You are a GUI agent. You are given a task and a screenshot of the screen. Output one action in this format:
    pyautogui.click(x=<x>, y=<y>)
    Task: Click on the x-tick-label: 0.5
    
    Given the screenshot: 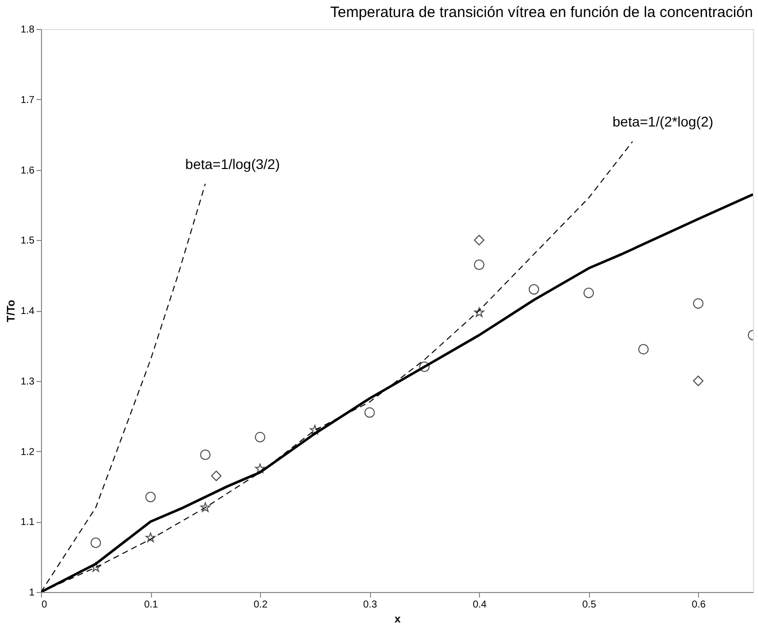 What is the action you would take?
    pyautogui.click(x=589, y=605)
    